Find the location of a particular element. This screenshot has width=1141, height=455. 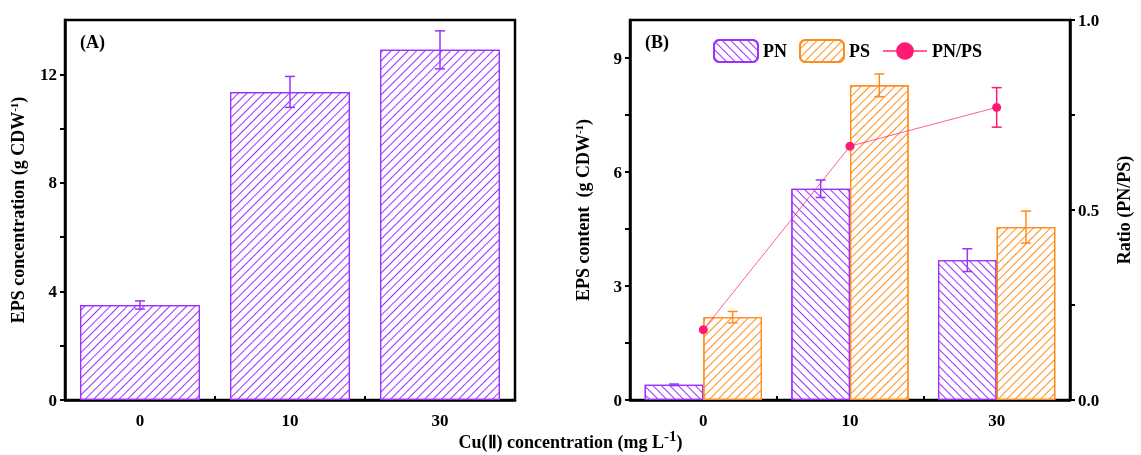

legend-label: PN is located at coordinates (775, 51).